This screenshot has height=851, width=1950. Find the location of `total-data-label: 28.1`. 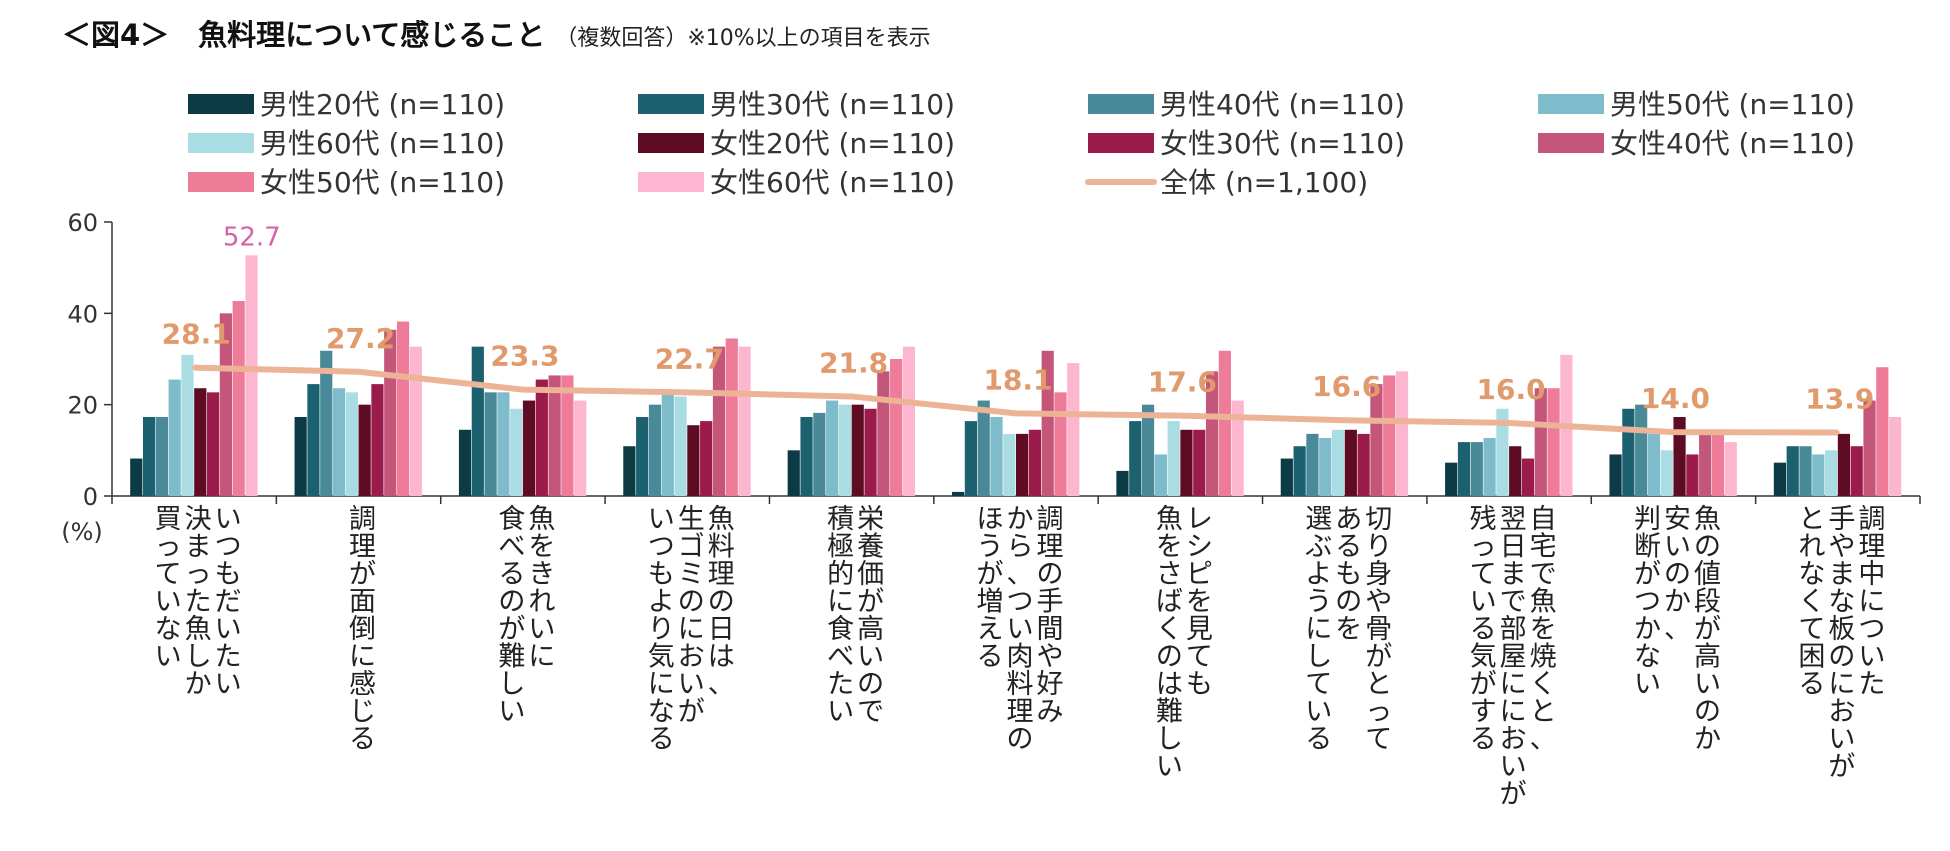

total-data-label: 28.1 is located at coordinates (196, 334).